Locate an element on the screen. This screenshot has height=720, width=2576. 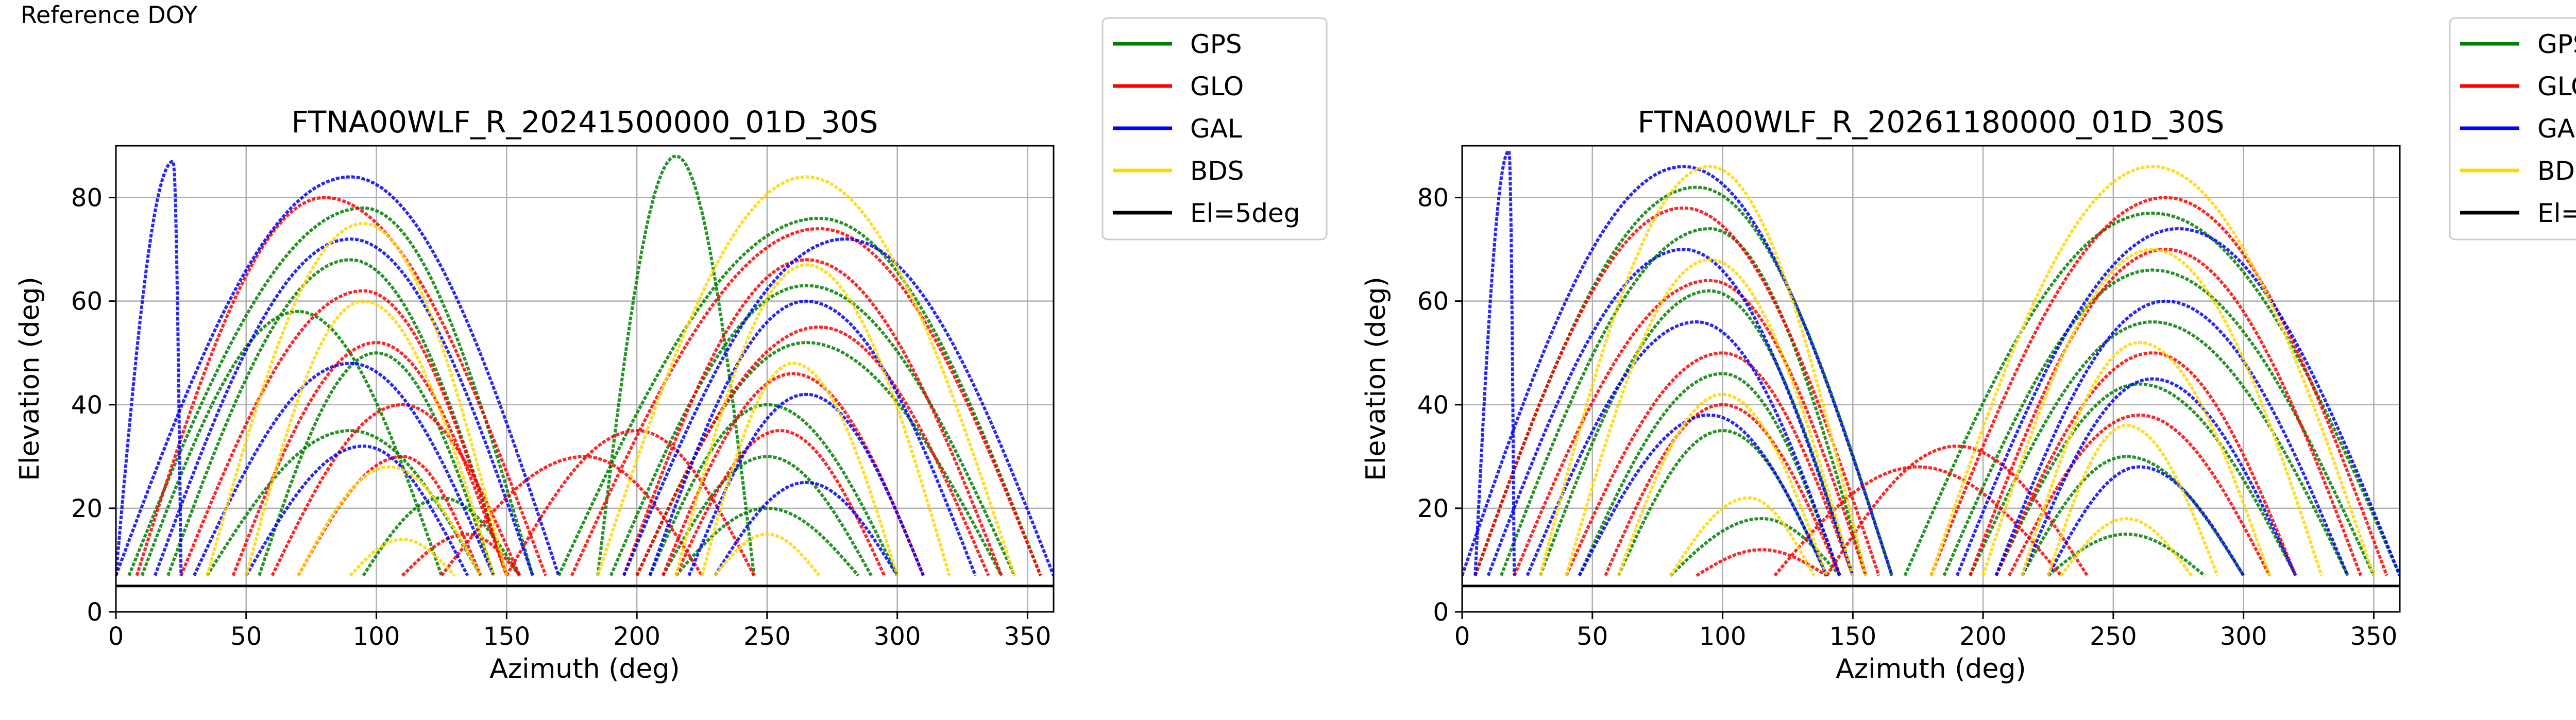
legend-label: GLO is located at coordinates (2556, 86).